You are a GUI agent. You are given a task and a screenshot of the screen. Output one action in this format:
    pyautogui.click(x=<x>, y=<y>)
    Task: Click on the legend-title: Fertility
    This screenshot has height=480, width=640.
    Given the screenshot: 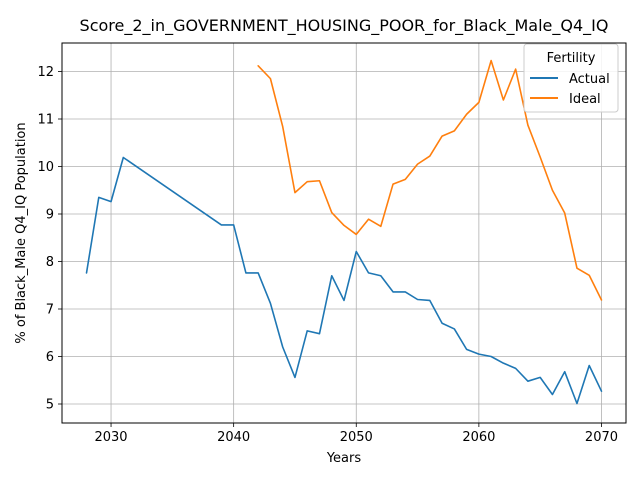 What is the action you would take?
    pyautogui.click(x=571, y=58)
    